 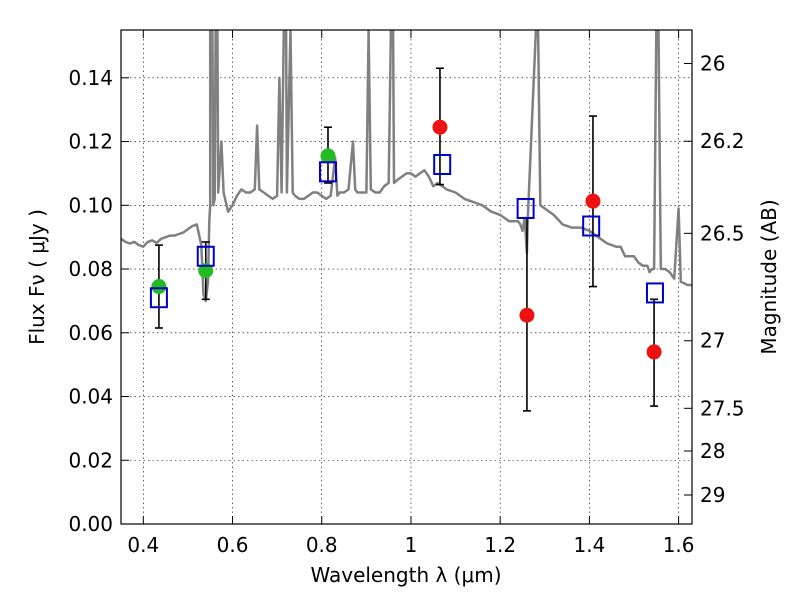 I want to click on x-tick-label: 1, so click(x=411, y=545).